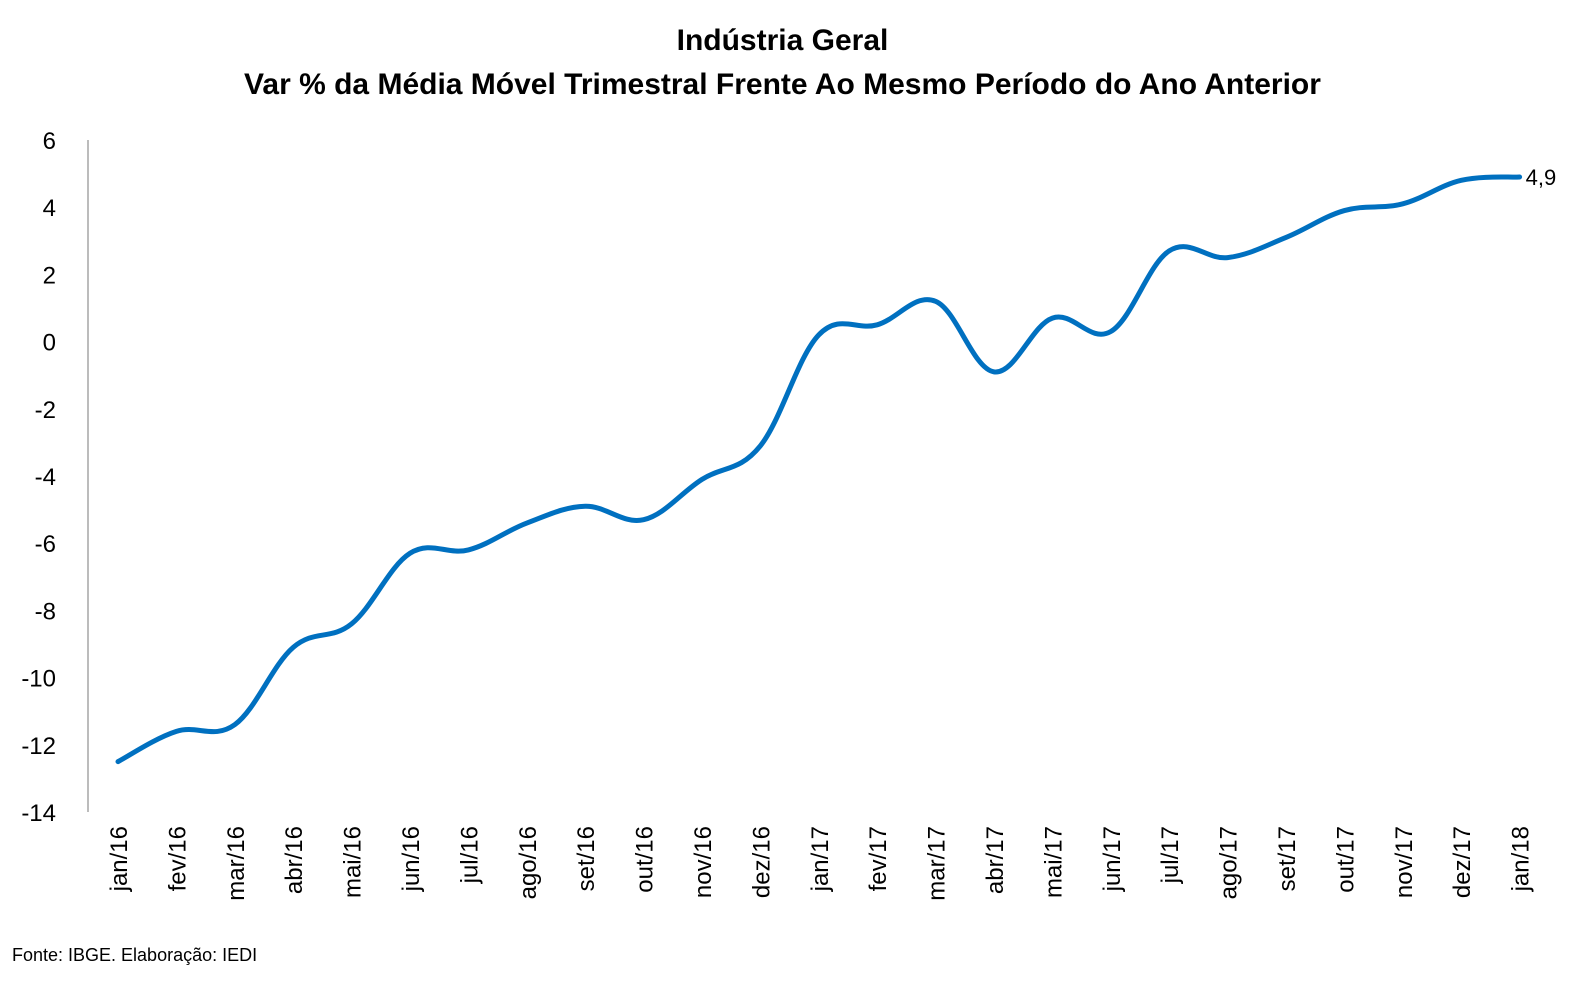 Image resolution: width=1583 pixels, height=987 pixels. I want to click on x-tick-label: jul/17, so click(1170, 855).